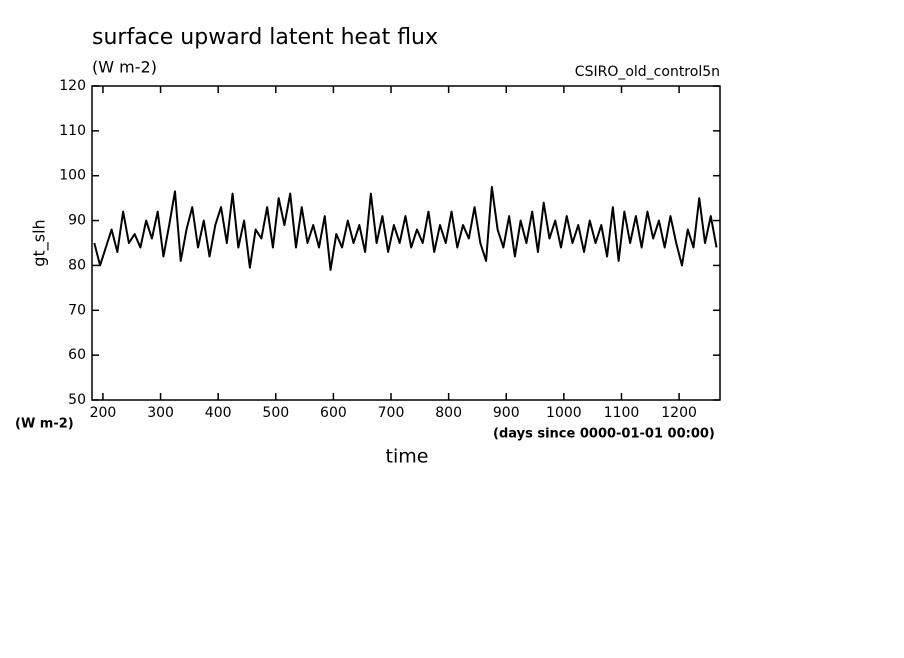 The image size is (904, 658). Describe the element at coordinates (103, 413) in the screenshot. I see `x-tick-label: 200` at that location.